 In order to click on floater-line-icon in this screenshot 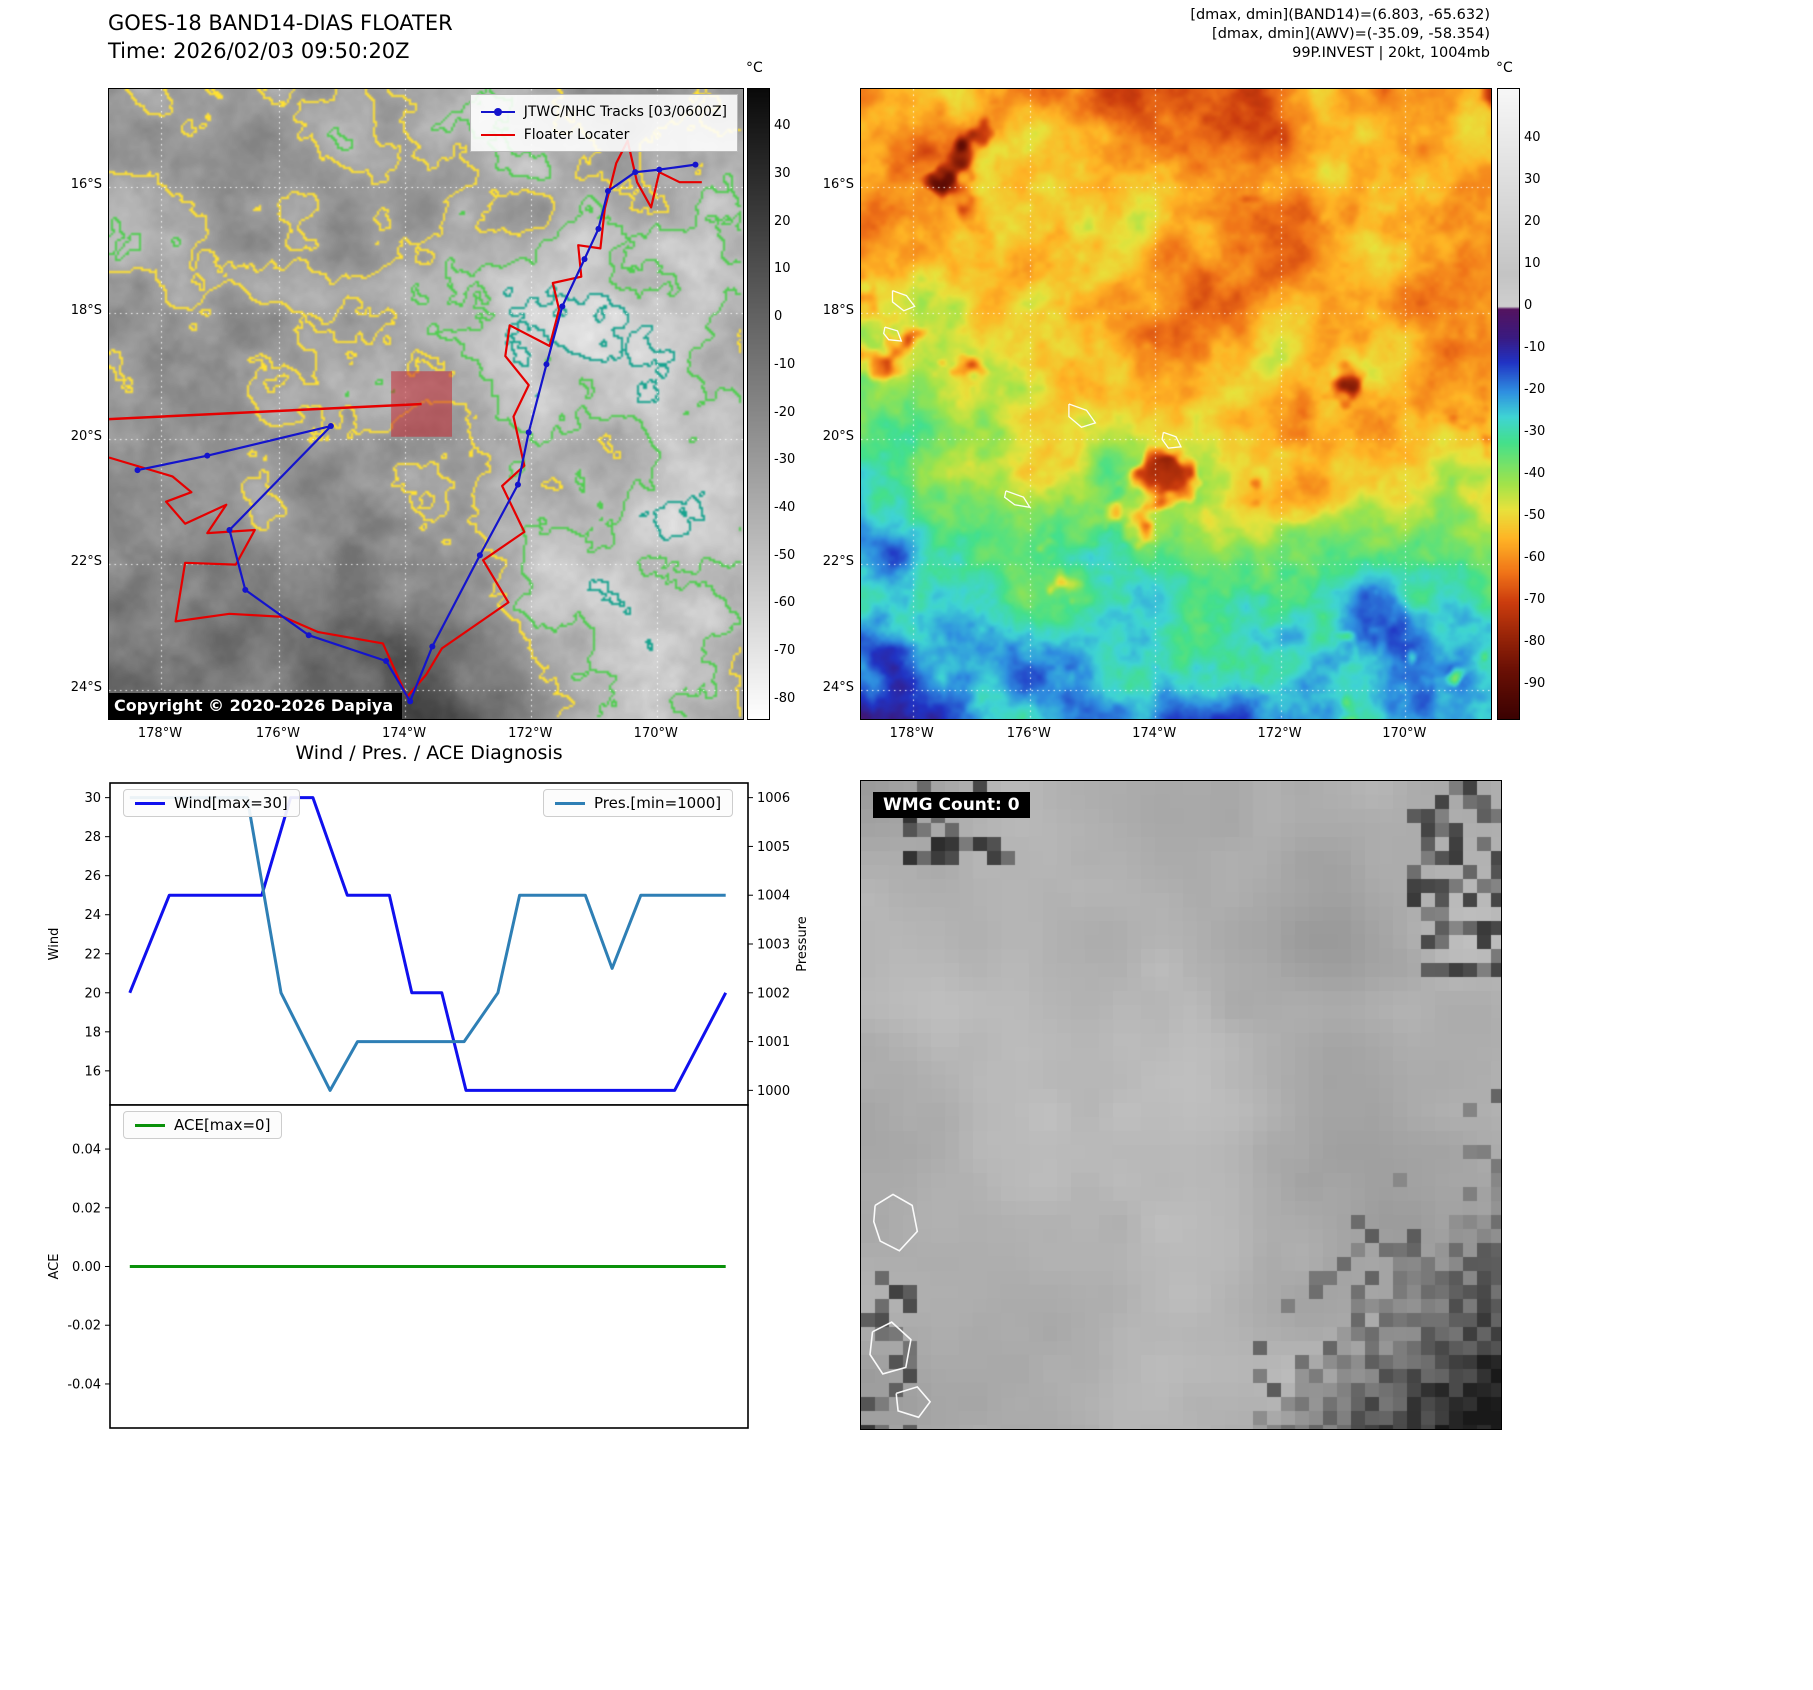, I will do `click(497, 135)`.